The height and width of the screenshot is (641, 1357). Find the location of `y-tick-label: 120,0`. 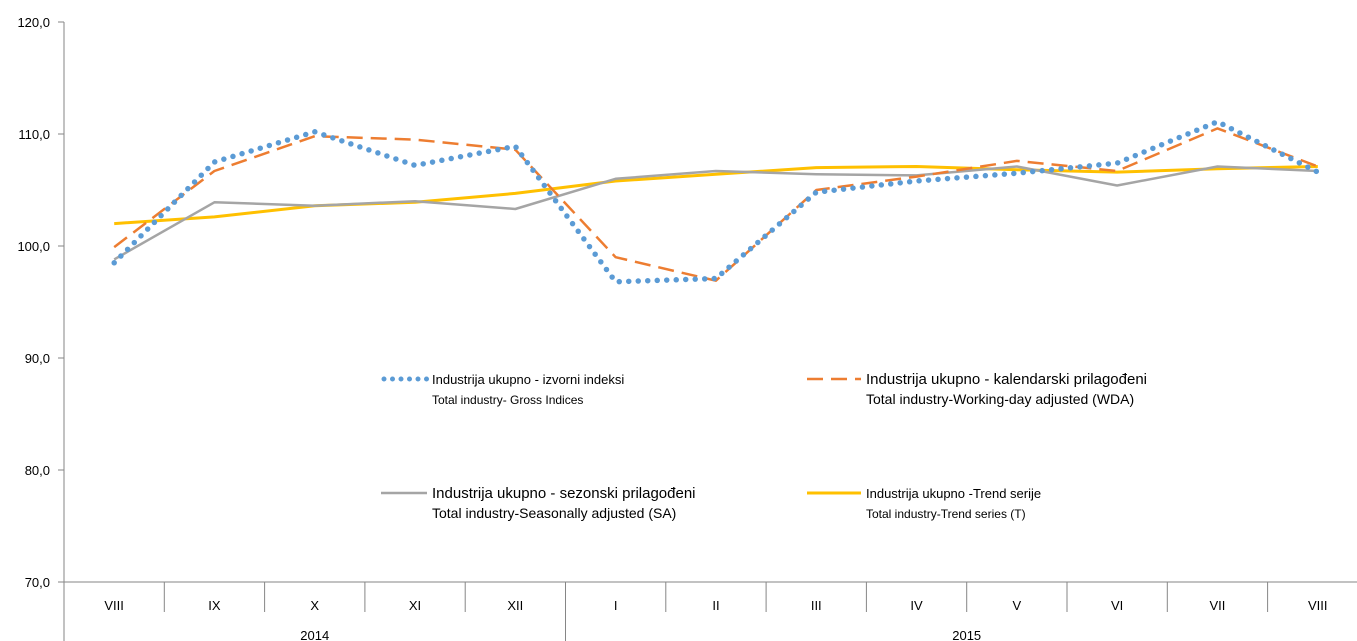

y-tick-label: 120,0 is located at coordinates (33, 22).